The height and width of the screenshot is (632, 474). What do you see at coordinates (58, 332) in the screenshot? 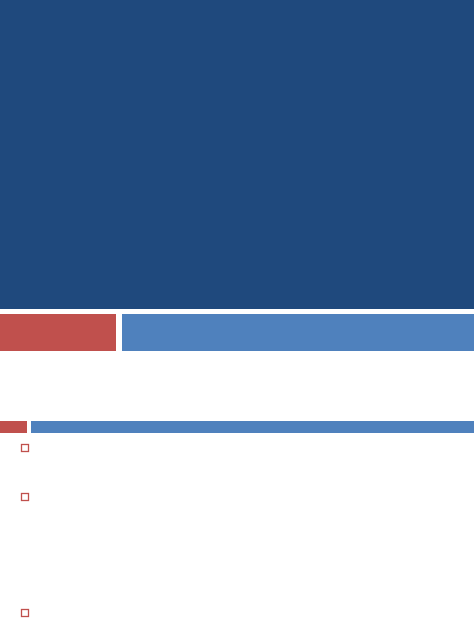
I see `accent-bar-red` at bounding box center [58, 332].